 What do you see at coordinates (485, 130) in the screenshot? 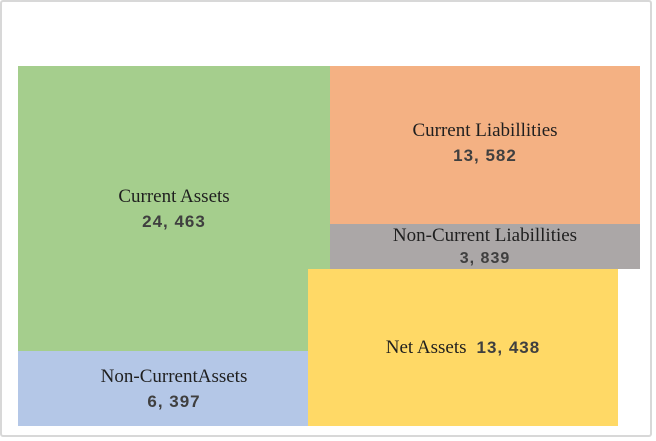
I see `current-liabilities-label: Current Liabillities` at bounding box center [485, 130].